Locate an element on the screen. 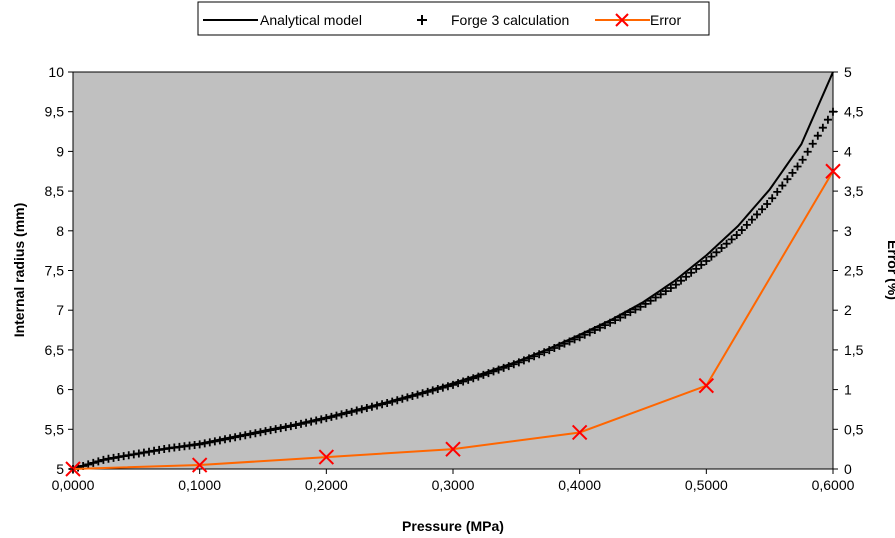 This screenshot has width=895, height=538. y-tick-label: 6 is located at coordinates (60, 390).